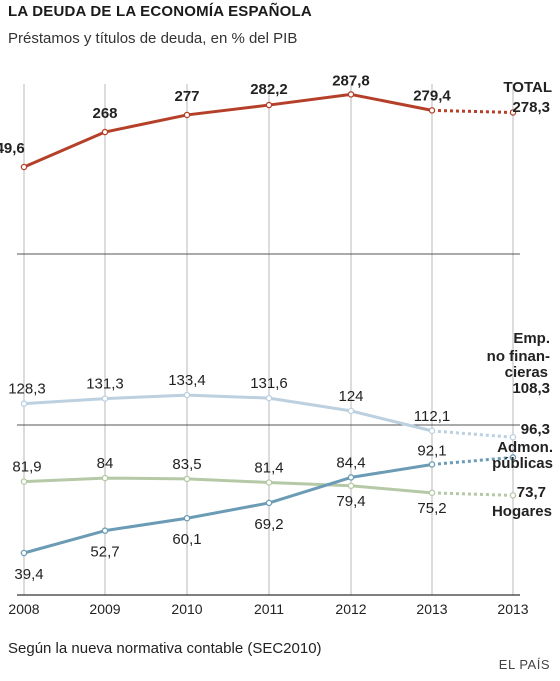 The width and height of the screenshot is (560, 681). Describe the element at coordinates (268, 524) in the screenshot. I see `data-label-admon: 69,2` at that location.